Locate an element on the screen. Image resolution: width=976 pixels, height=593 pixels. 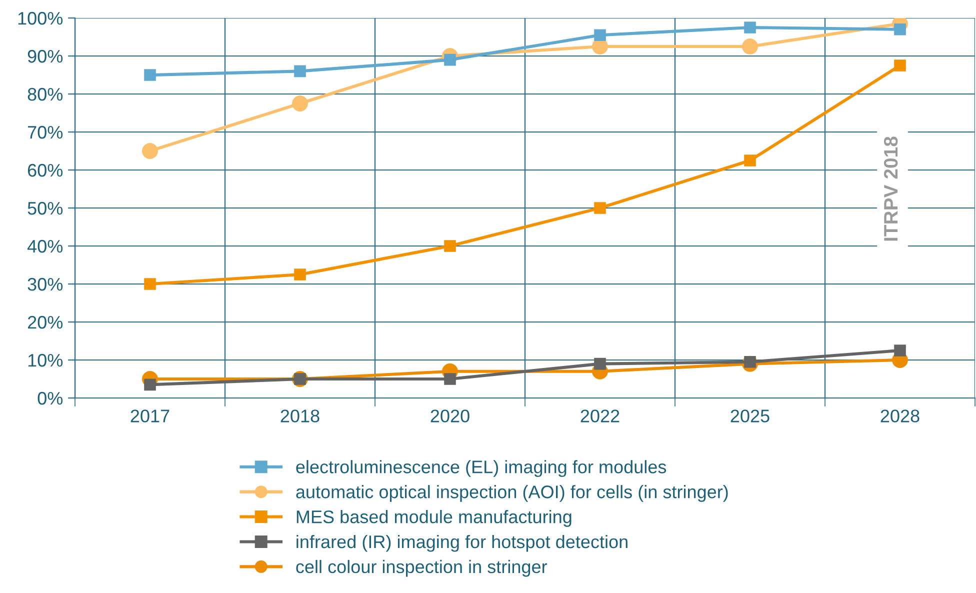
y-tick-label: 60% is located at coordinates (45, 170).